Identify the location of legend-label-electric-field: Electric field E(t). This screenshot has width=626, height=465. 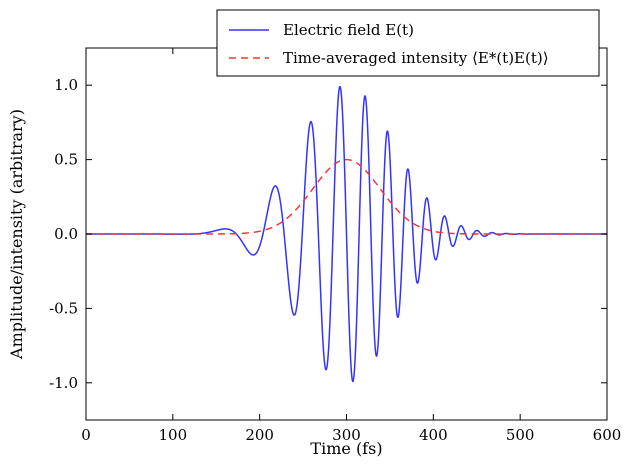
(348, 30).